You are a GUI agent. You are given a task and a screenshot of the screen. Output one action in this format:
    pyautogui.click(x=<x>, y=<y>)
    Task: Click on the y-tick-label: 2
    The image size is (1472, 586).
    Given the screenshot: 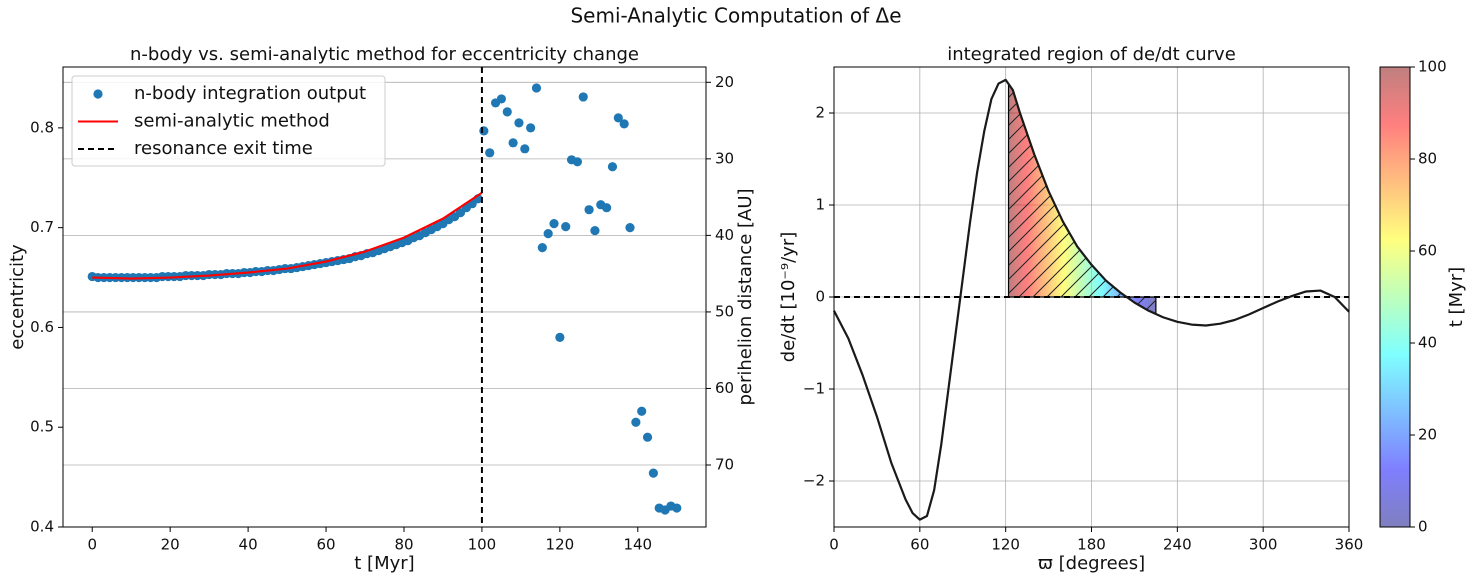 What is the action you would take?
    pyautogui.click(x=820, y=113)
    